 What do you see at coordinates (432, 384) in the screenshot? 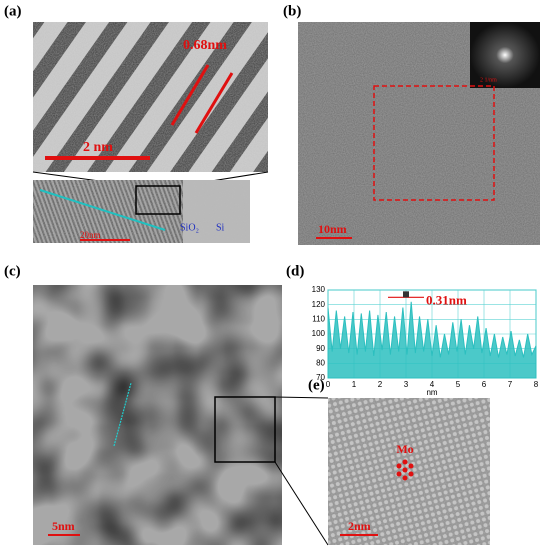
I see `x-tick-label: 4` at bounding box center [432, 384].